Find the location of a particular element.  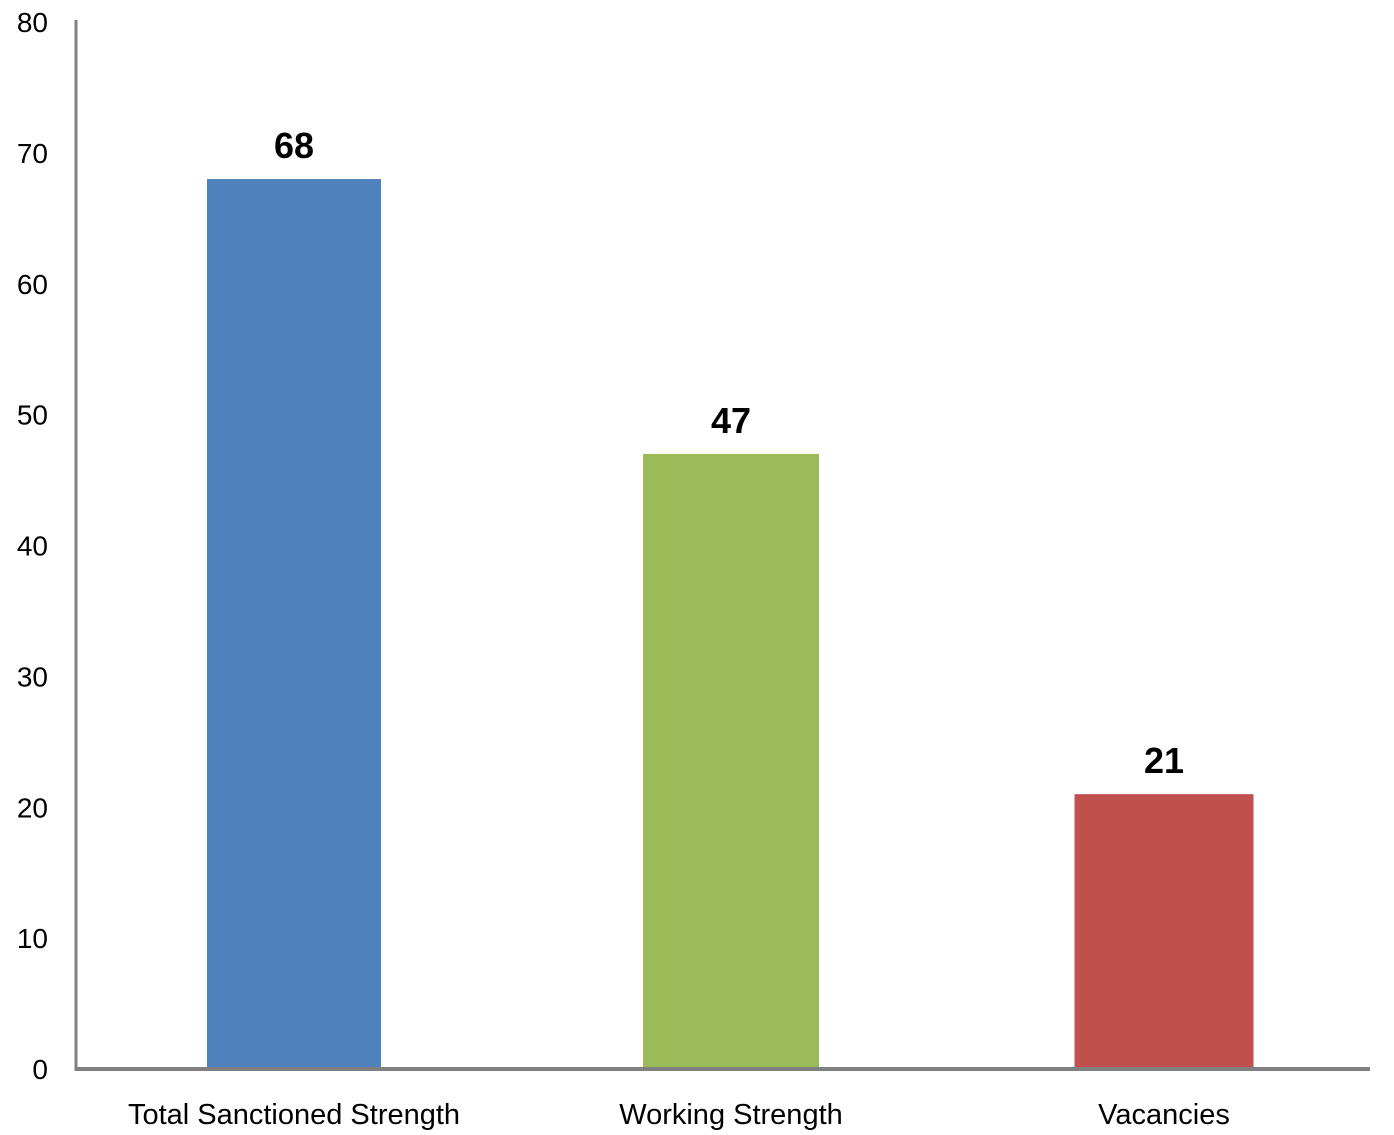

data-label: 21 is located at coordinates (1164, 760).